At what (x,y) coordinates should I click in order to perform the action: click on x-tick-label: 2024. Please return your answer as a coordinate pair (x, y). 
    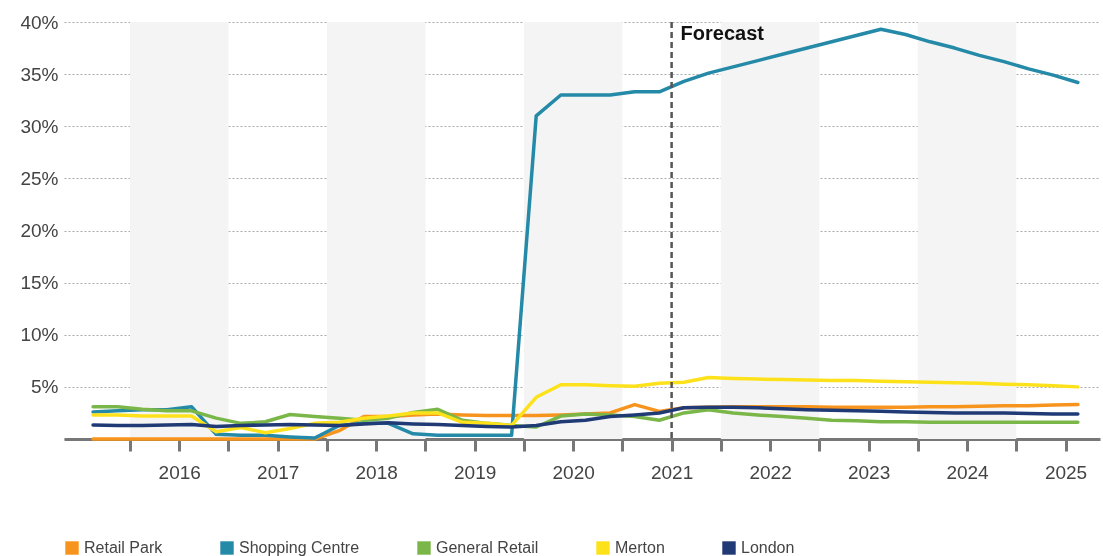
    Looking at the image, I should click on (968, 472).